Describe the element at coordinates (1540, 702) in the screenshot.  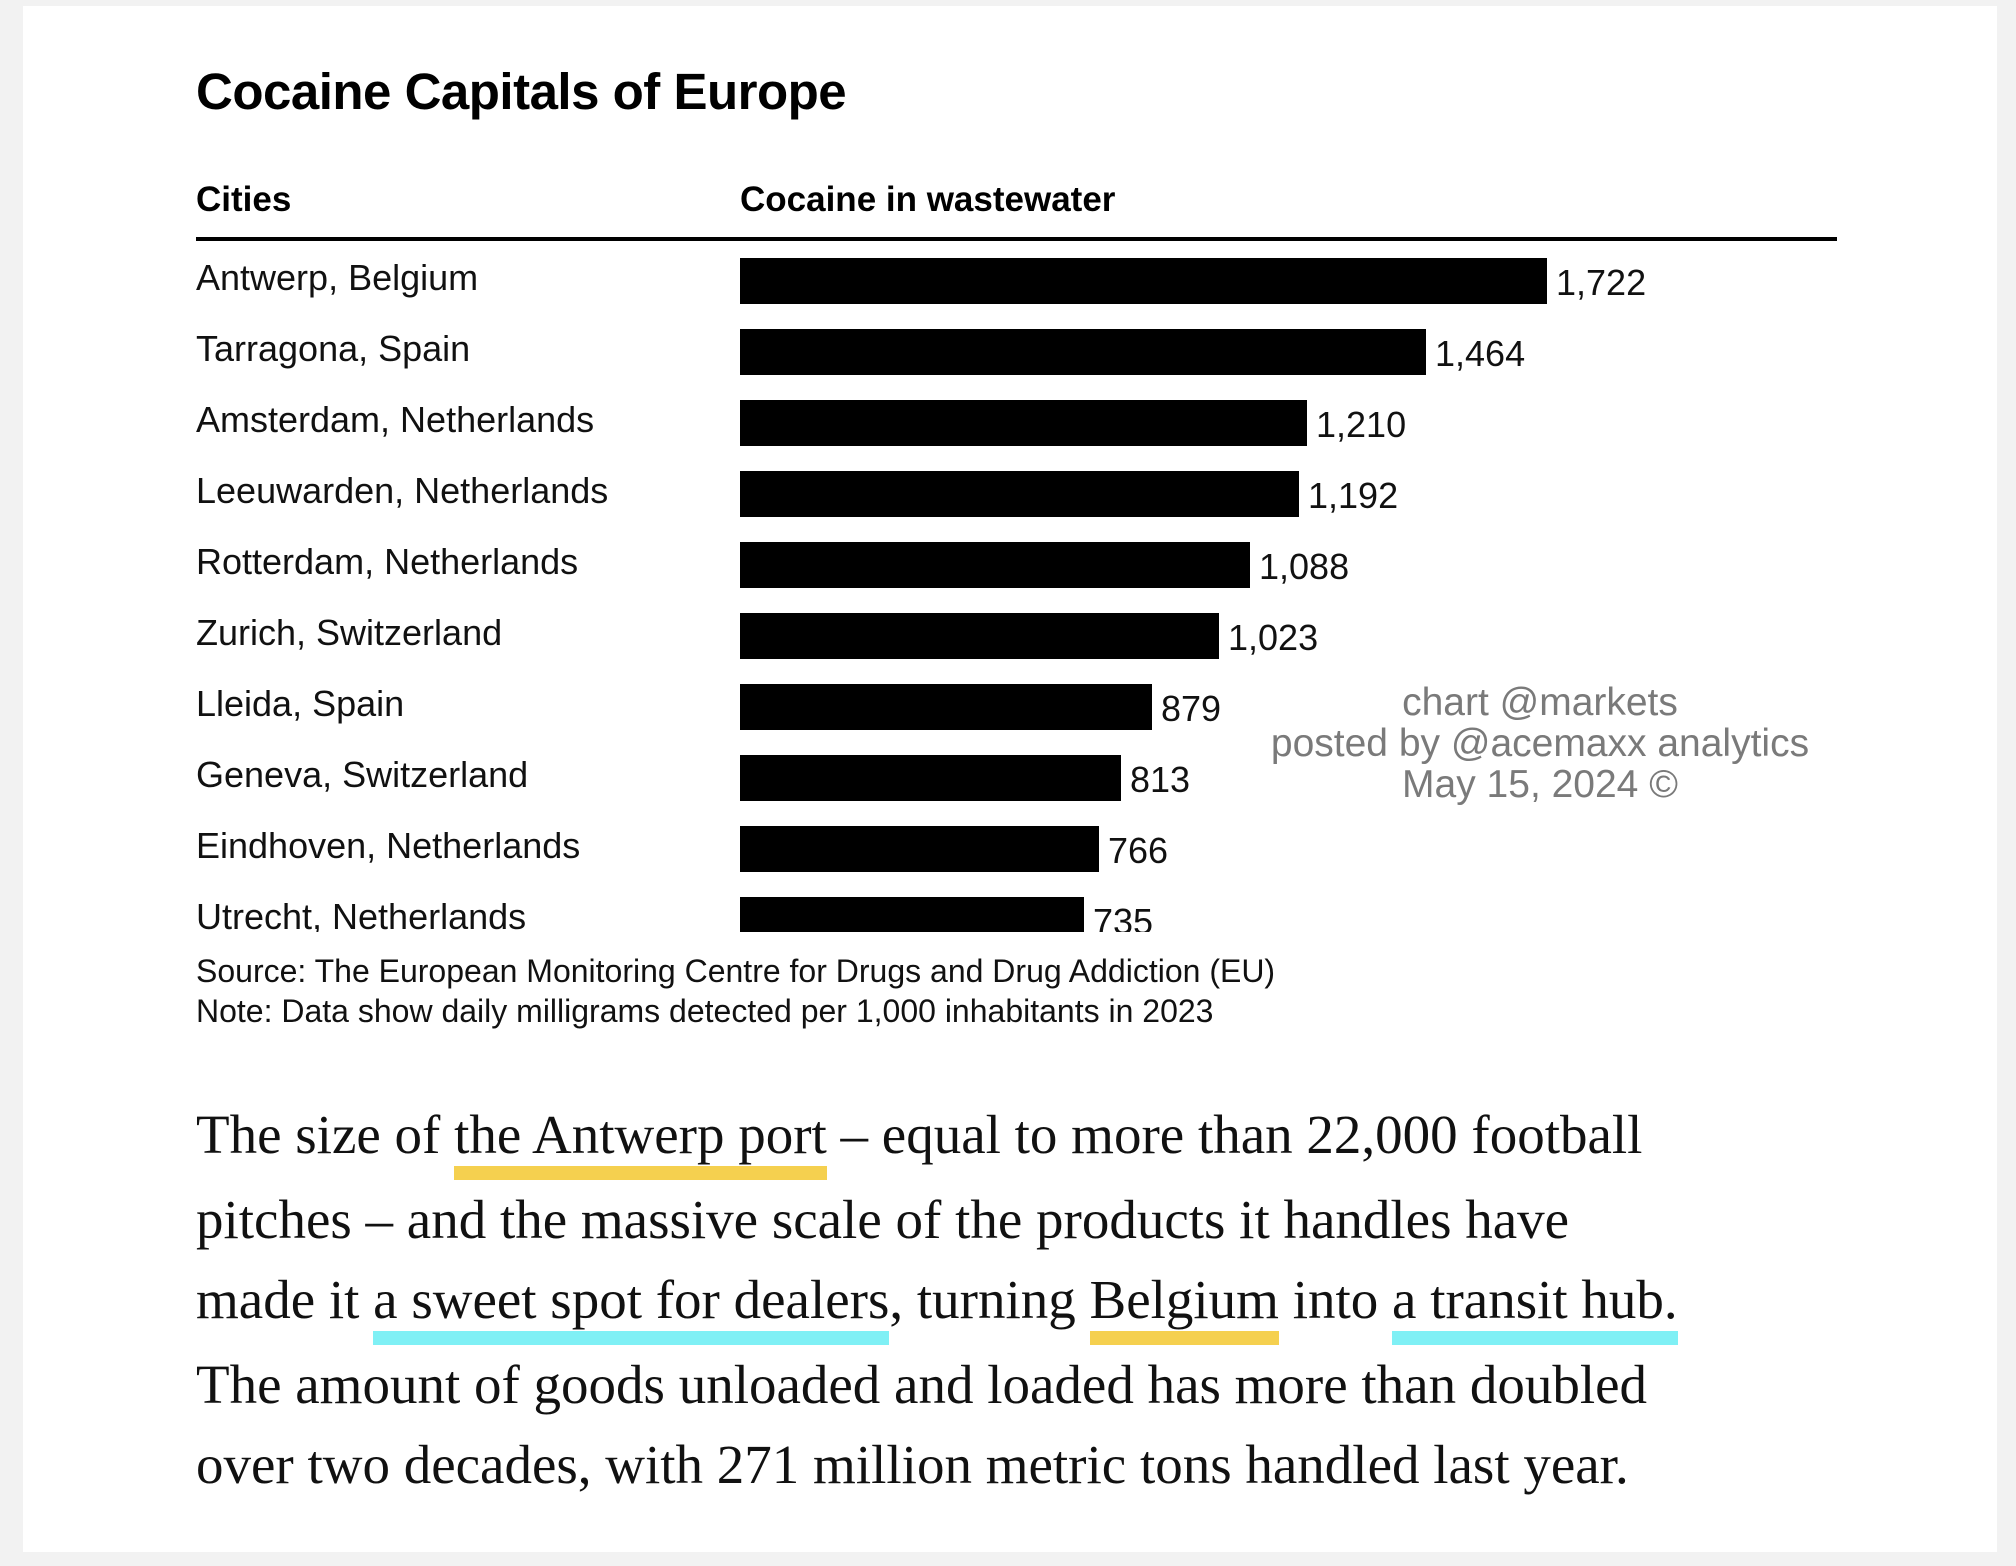
I see `watermark-line-1: chart @markets` at that location.